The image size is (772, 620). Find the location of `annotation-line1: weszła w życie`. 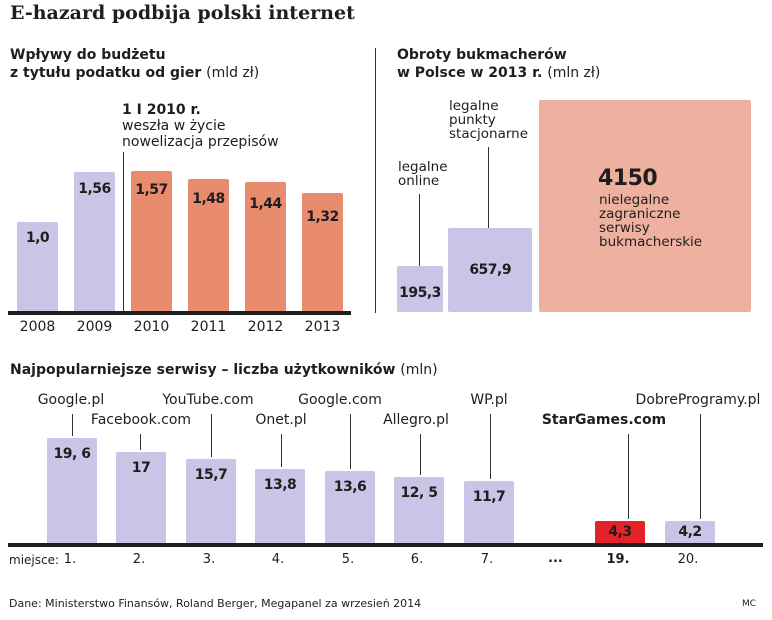

annotation-line1: weszła w życie is located at coordinates (174, 126).